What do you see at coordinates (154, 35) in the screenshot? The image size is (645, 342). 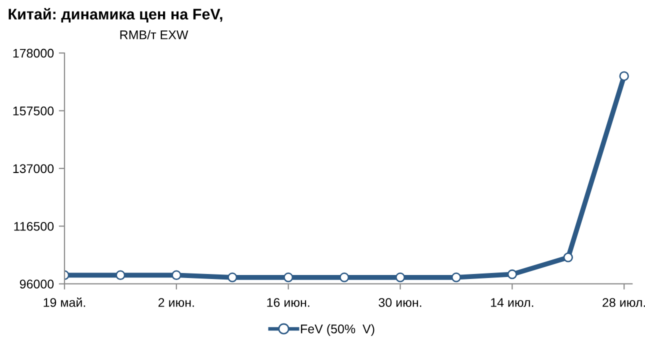 I see `chart-subtitle: RMB/т EXW` at bounding box center [154, 35].